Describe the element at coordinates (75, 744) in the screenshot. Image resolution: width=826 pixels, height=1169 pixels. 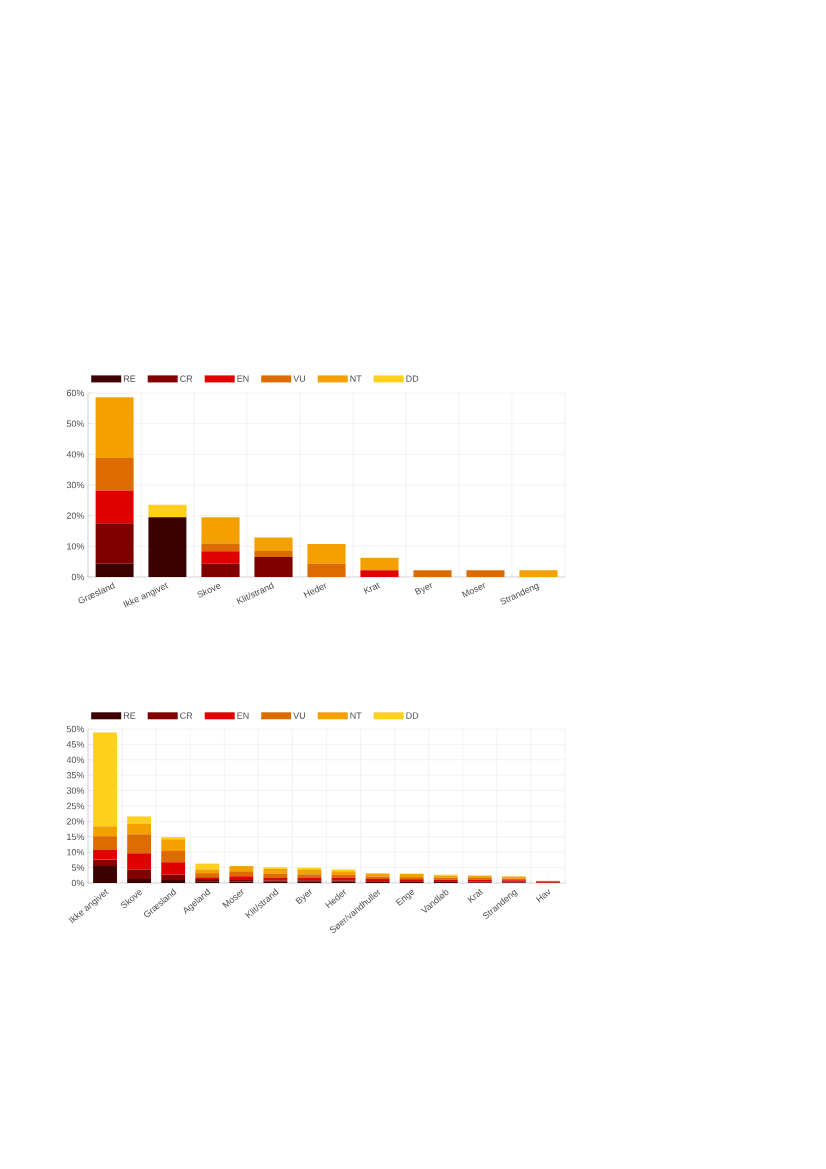
I see `y-tick-label: 45%` at that location.